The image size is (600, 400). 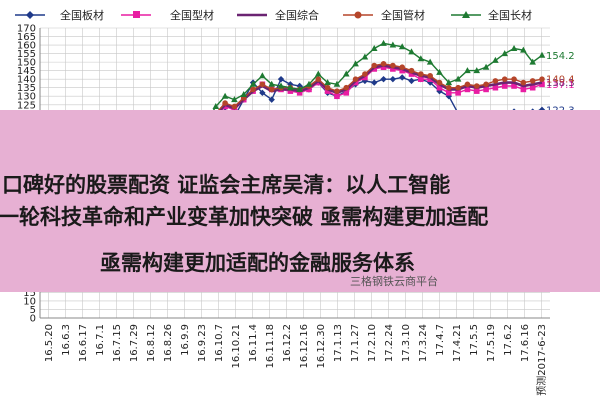 I want to click on x-tick-label: 17.1.27, so click(x=355, y=343).